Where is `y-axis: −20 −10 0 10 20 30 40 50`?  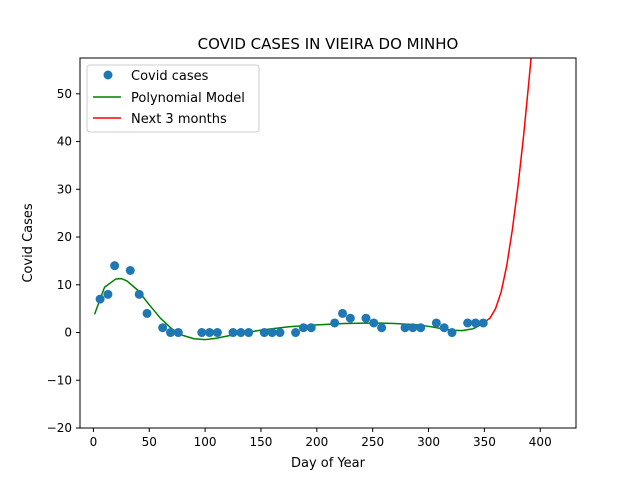
y-axis: −20 −10 0 10 20 30 40 50 is located at coordinates (63, 261).